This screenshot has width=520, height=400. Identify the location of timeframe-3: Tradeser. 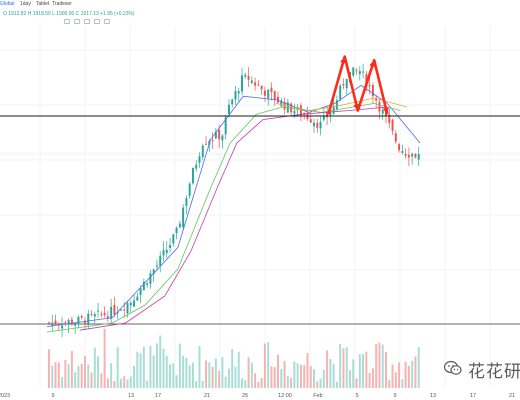
(62, 4).